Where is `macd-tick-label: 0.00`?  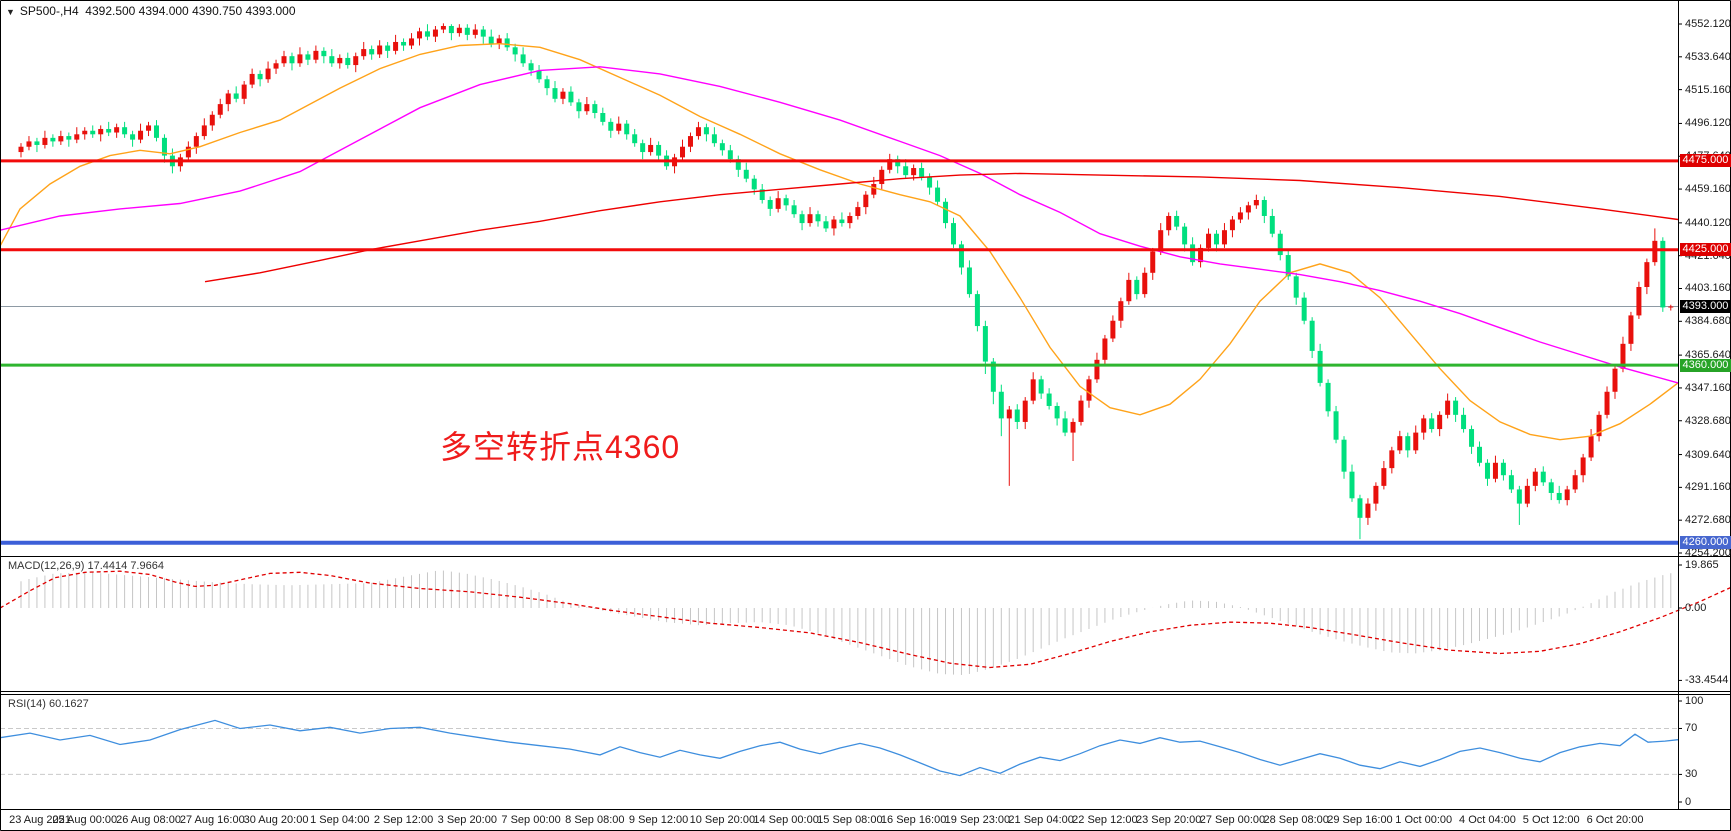 macd-tick-label: 0.00 is located at coordinates (1696, 608).